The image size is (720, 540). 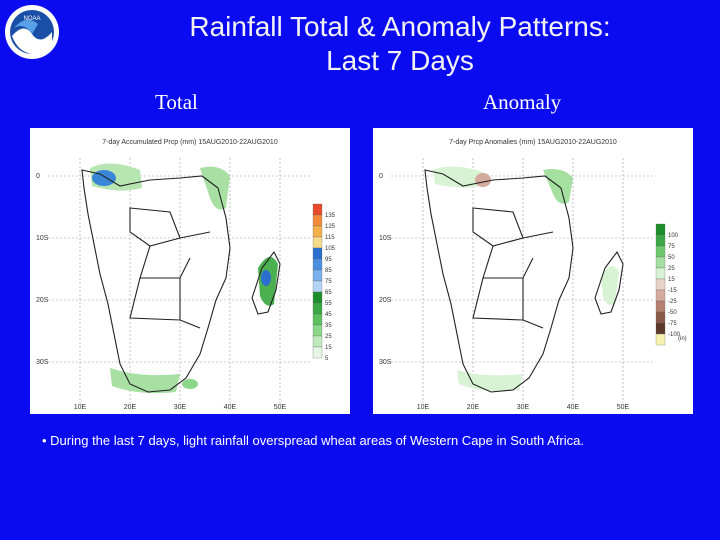 What do you see at coordinates (672, 291) in the screenshot?
I see `anomaly-legend-label: -15` at bounding box center [672, 291].